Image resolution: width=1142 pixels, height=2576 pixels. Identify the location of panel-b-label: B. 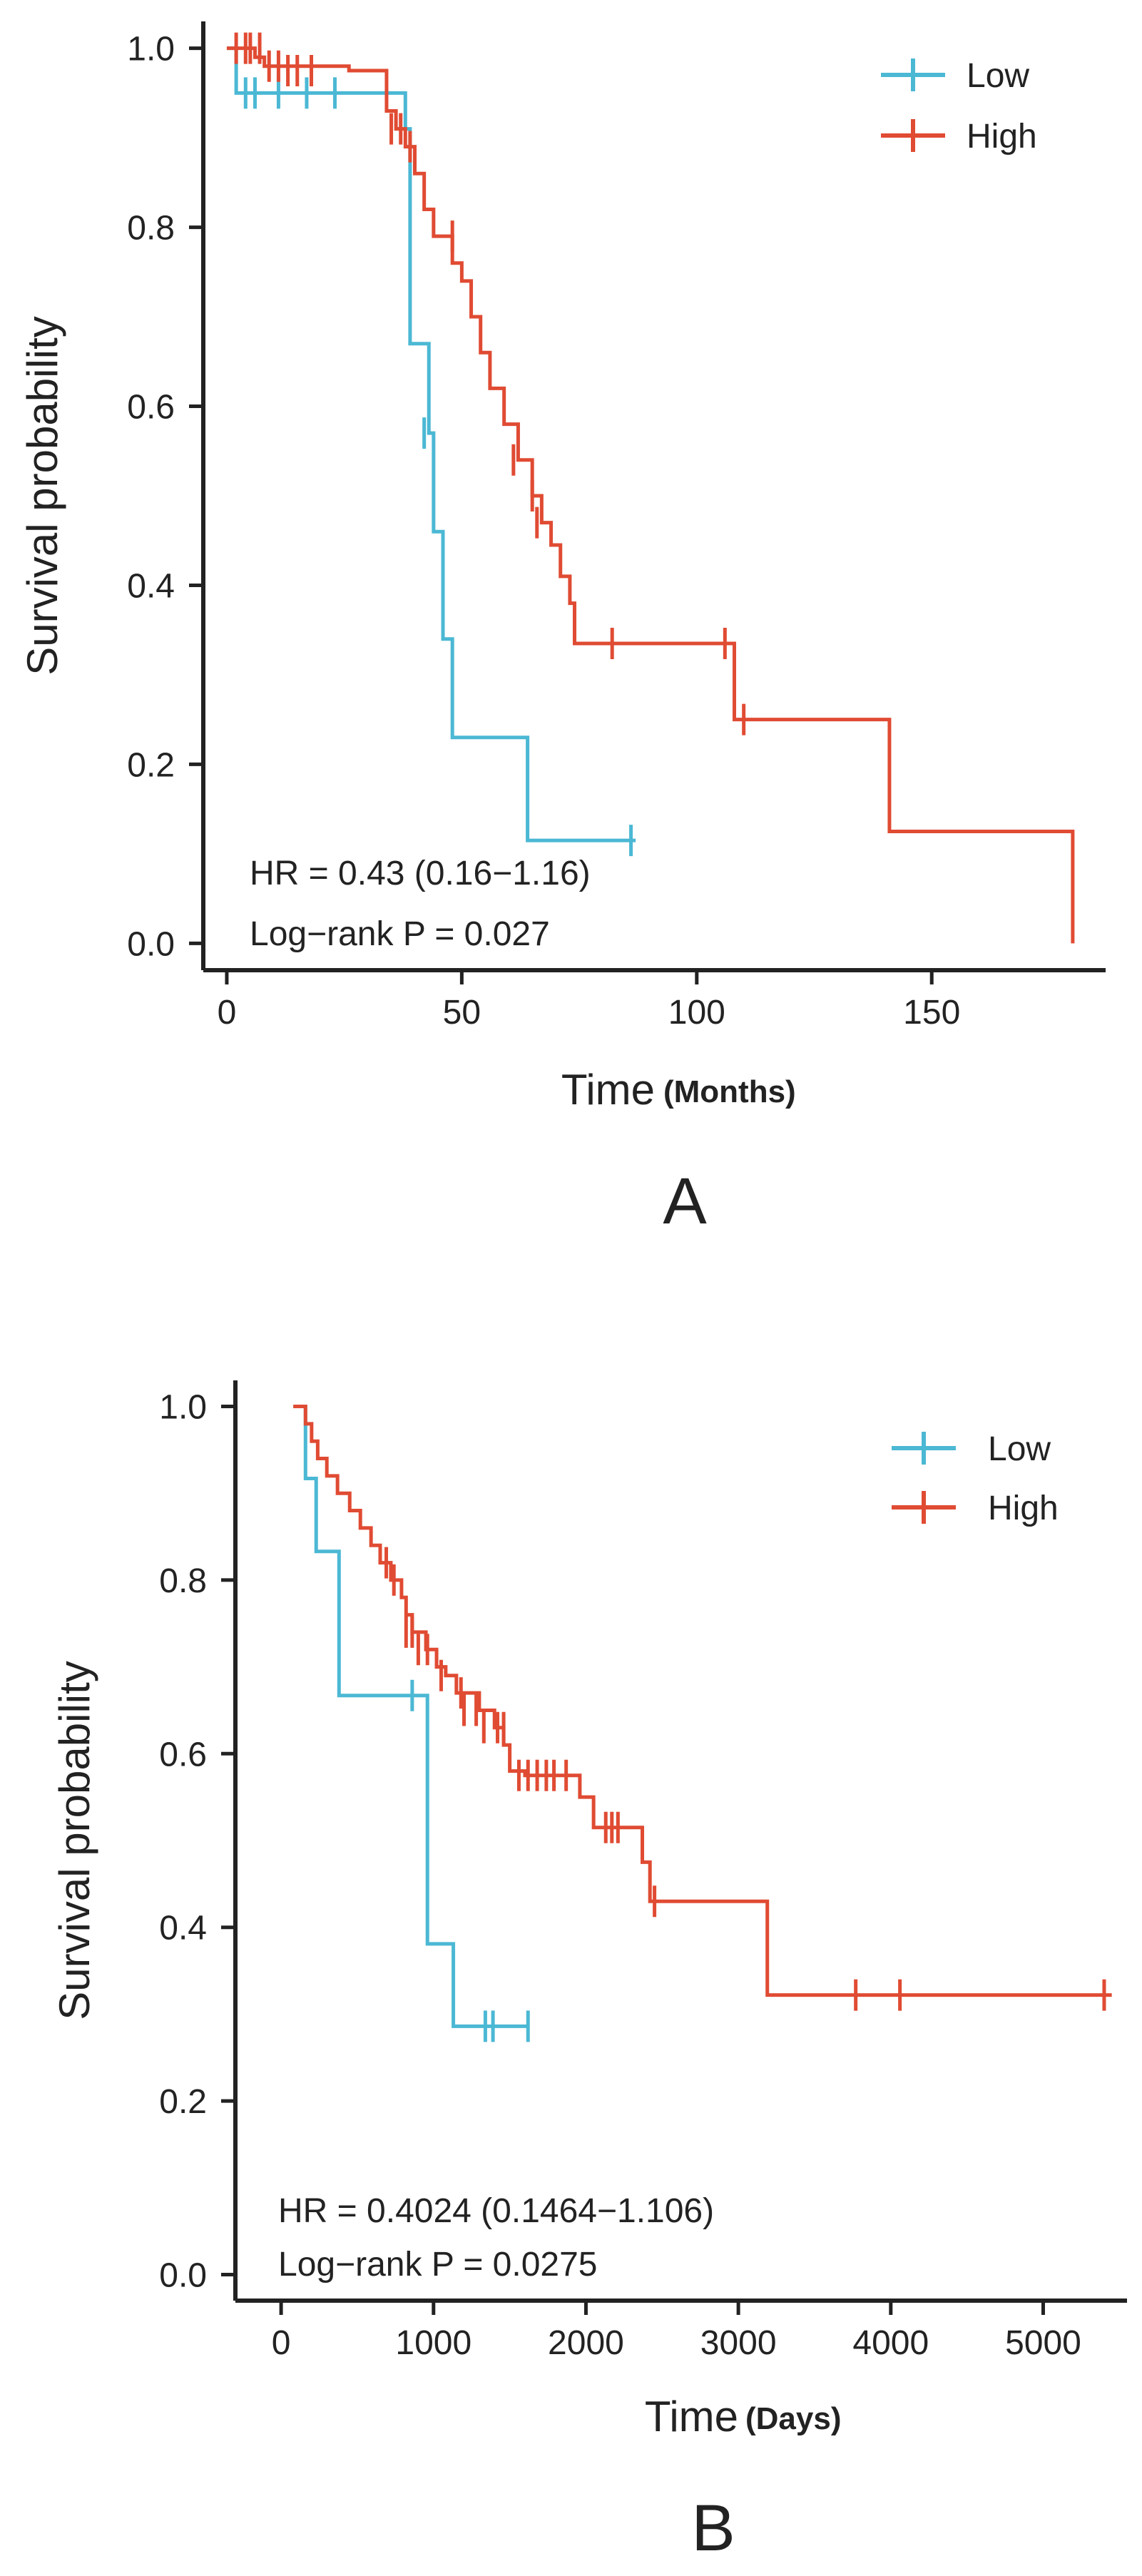
(713, 2528).